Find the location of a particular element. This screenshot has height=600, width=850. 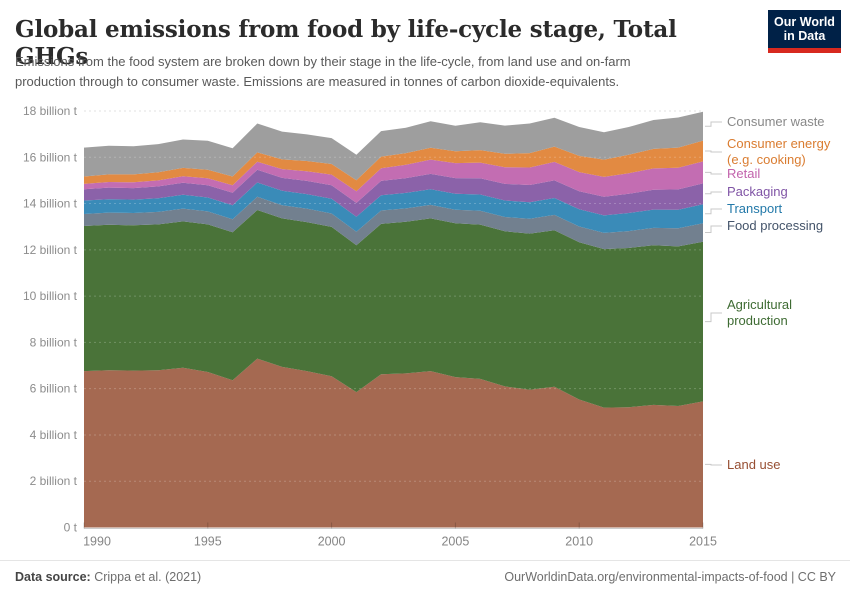

legend-item-food-processing: Food processing is located at coordinates (775, 226).